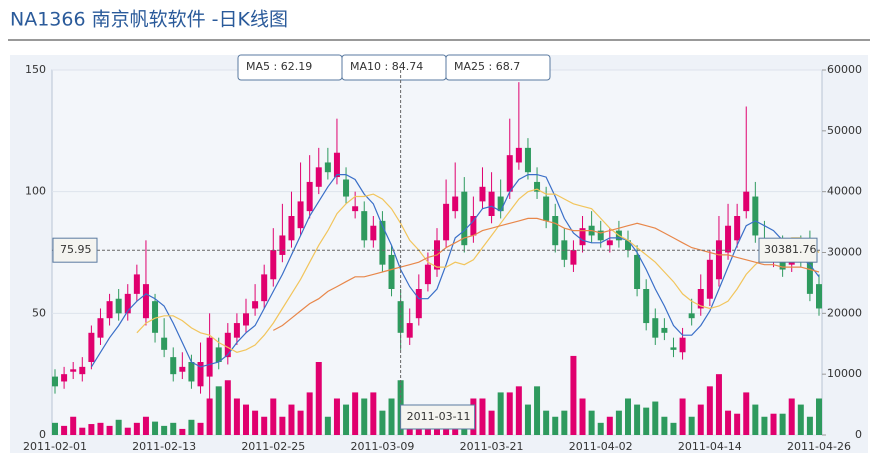 The width and height of the screenshot is (876, 467). I want to click on y-tick-label: 150, so click(35, 69).